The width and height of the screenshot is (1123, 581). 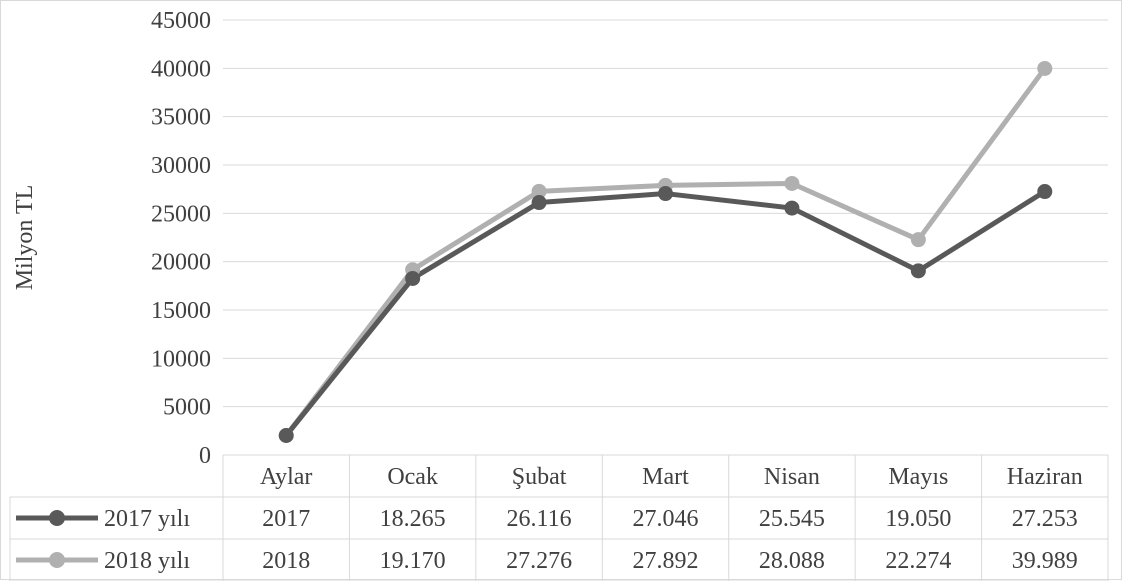 I want to click on data-label: 27.892, so click(x=666, y=561).